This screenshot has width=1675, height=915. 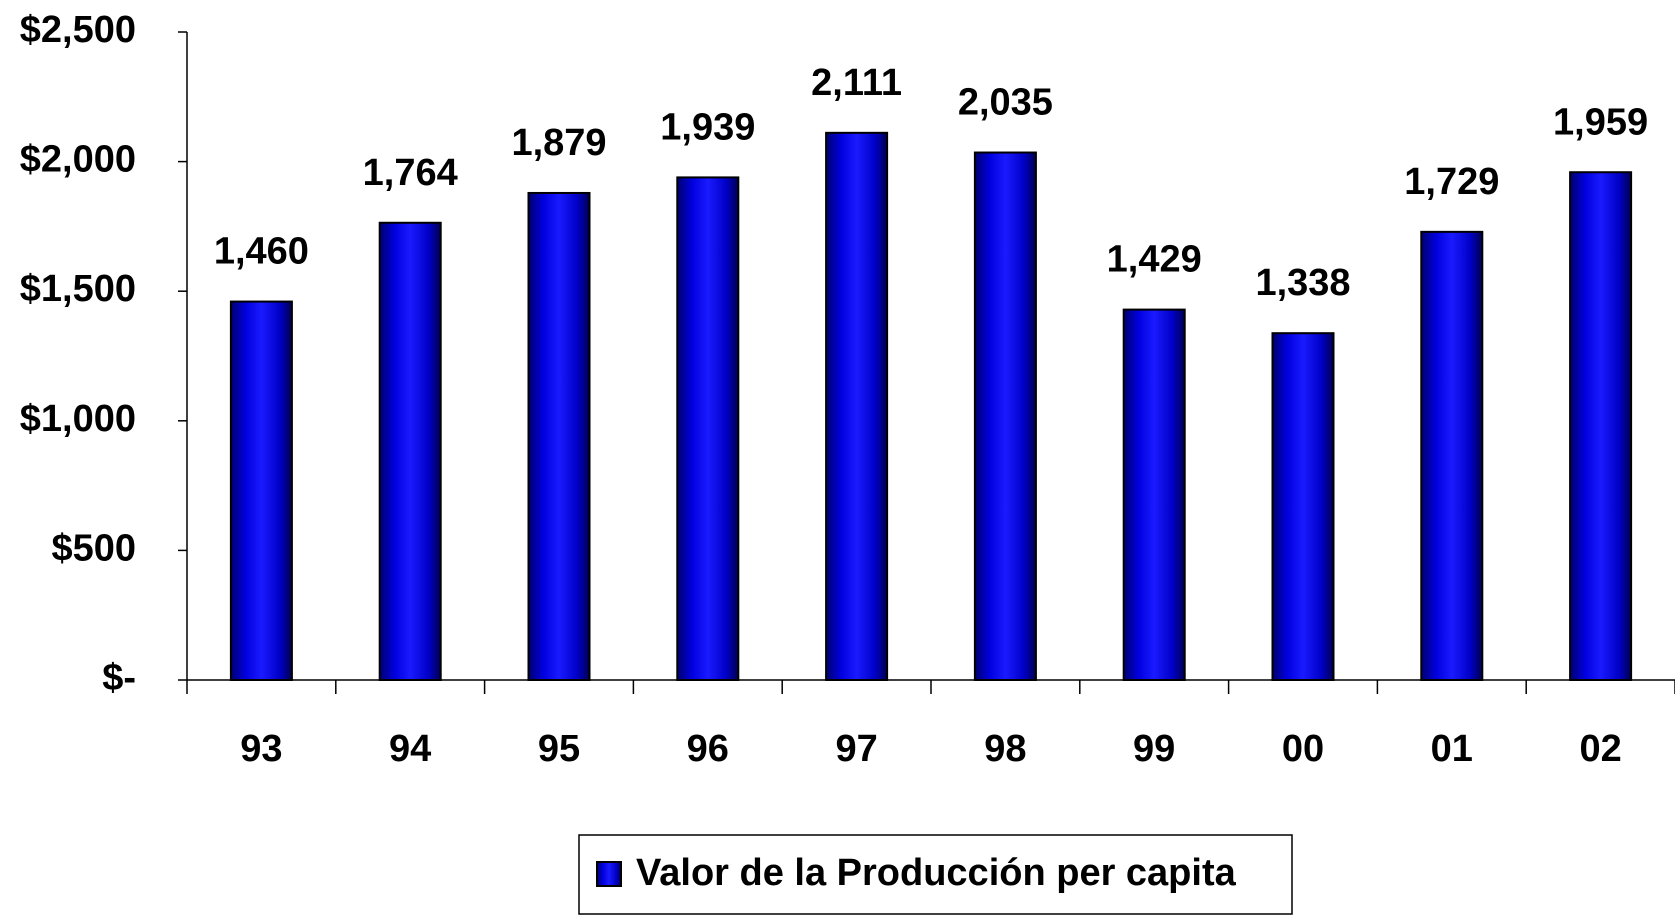 What do you see at coordinates (856, 749) in the screenshot?
I see `x-tick-label: 97` at bounding box center [856, 749].